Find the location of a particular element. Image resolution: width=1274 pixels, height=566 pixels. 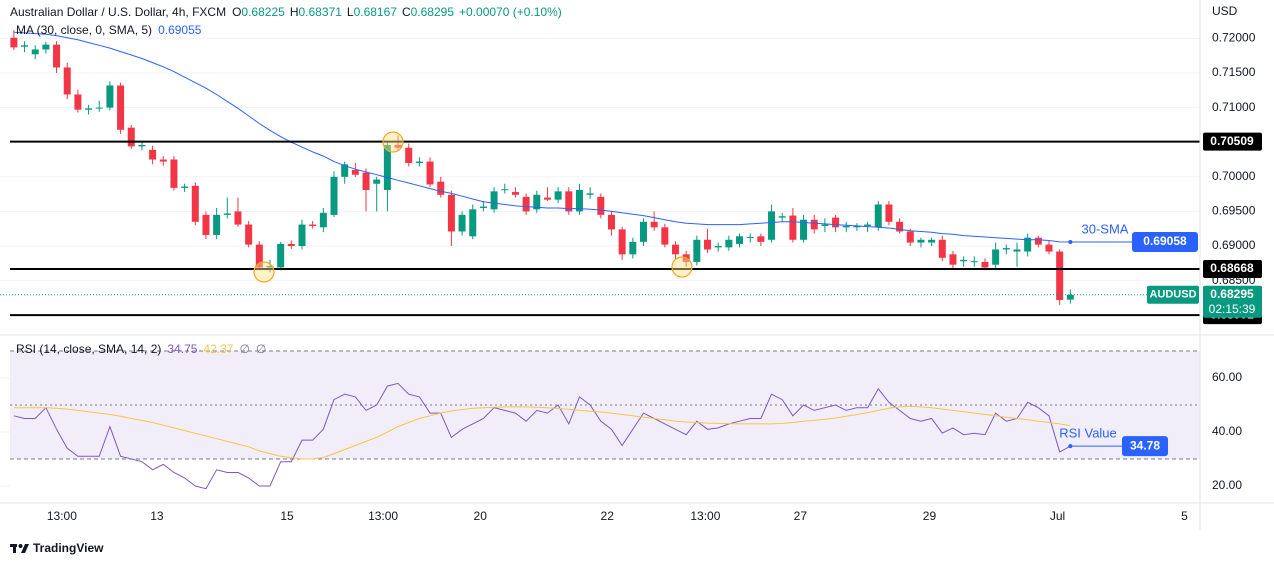

symbol-label: AUDUSD is located at coordinates (1172, 295).